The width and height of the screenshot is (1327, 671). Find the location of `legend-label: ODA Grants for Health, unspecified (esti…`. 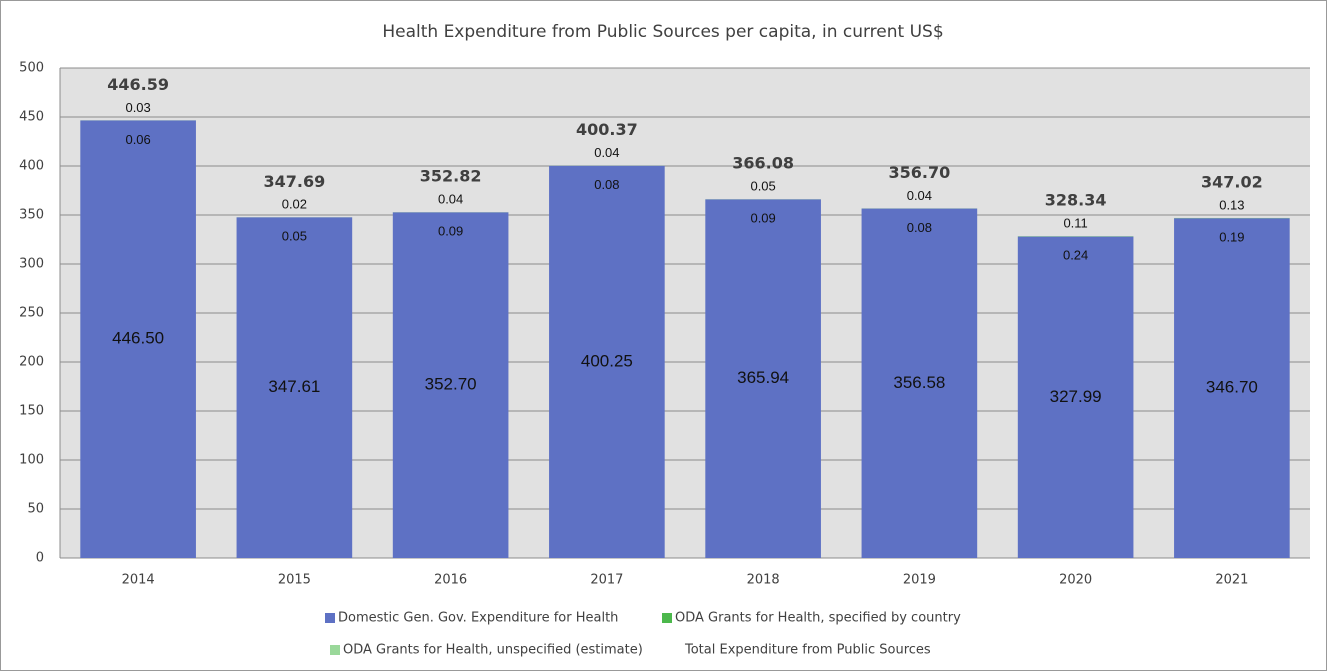

legend-label: ODA Grants for Health, unspecified (esti… is located at coordinates (493, 650).